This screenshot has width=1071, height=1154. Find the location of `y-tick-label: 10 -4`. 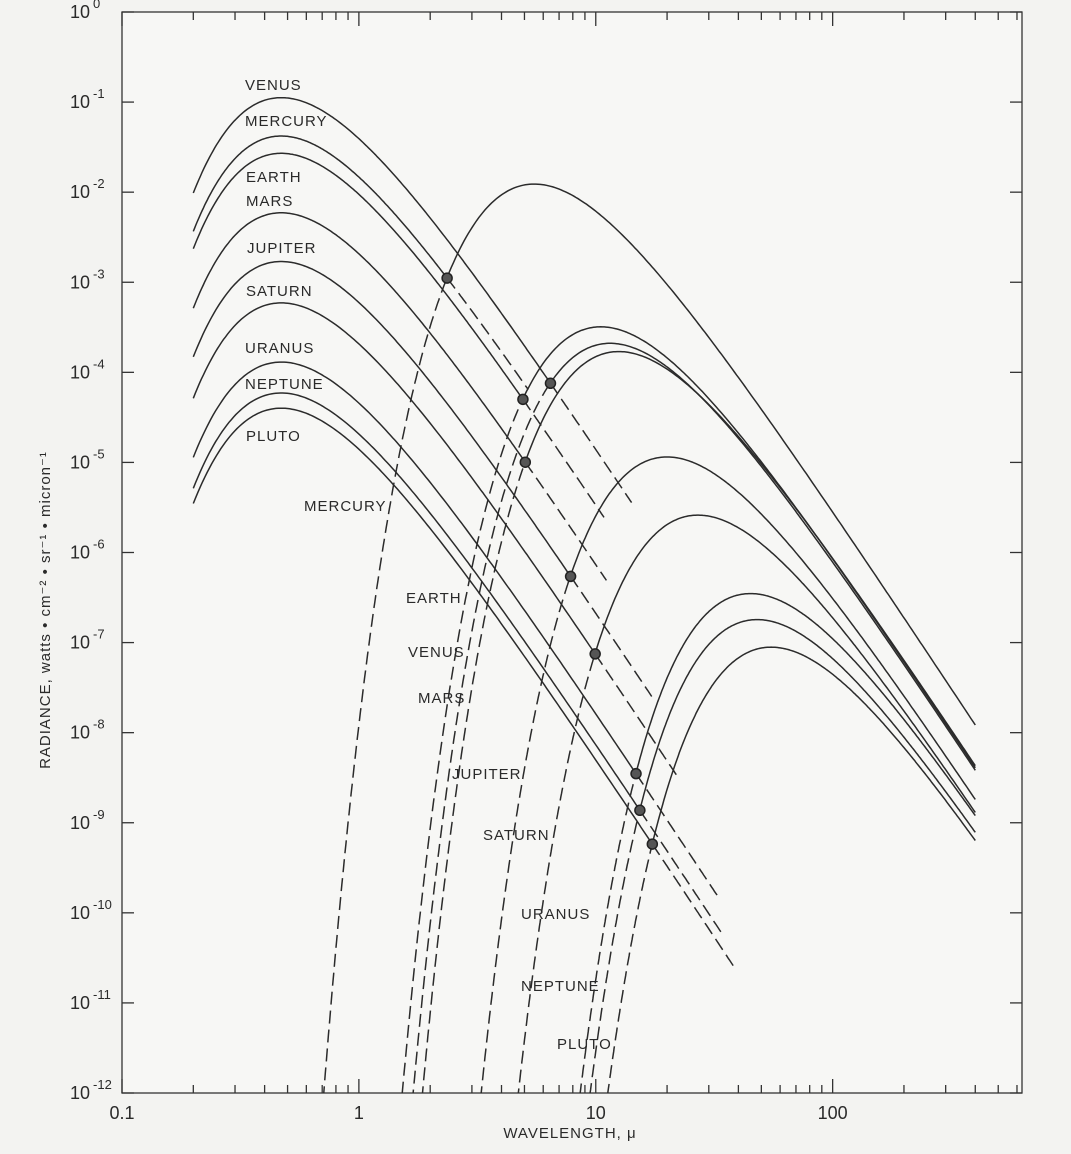

y-tick-label: 10 -4 is located at coordinates (87, 369).